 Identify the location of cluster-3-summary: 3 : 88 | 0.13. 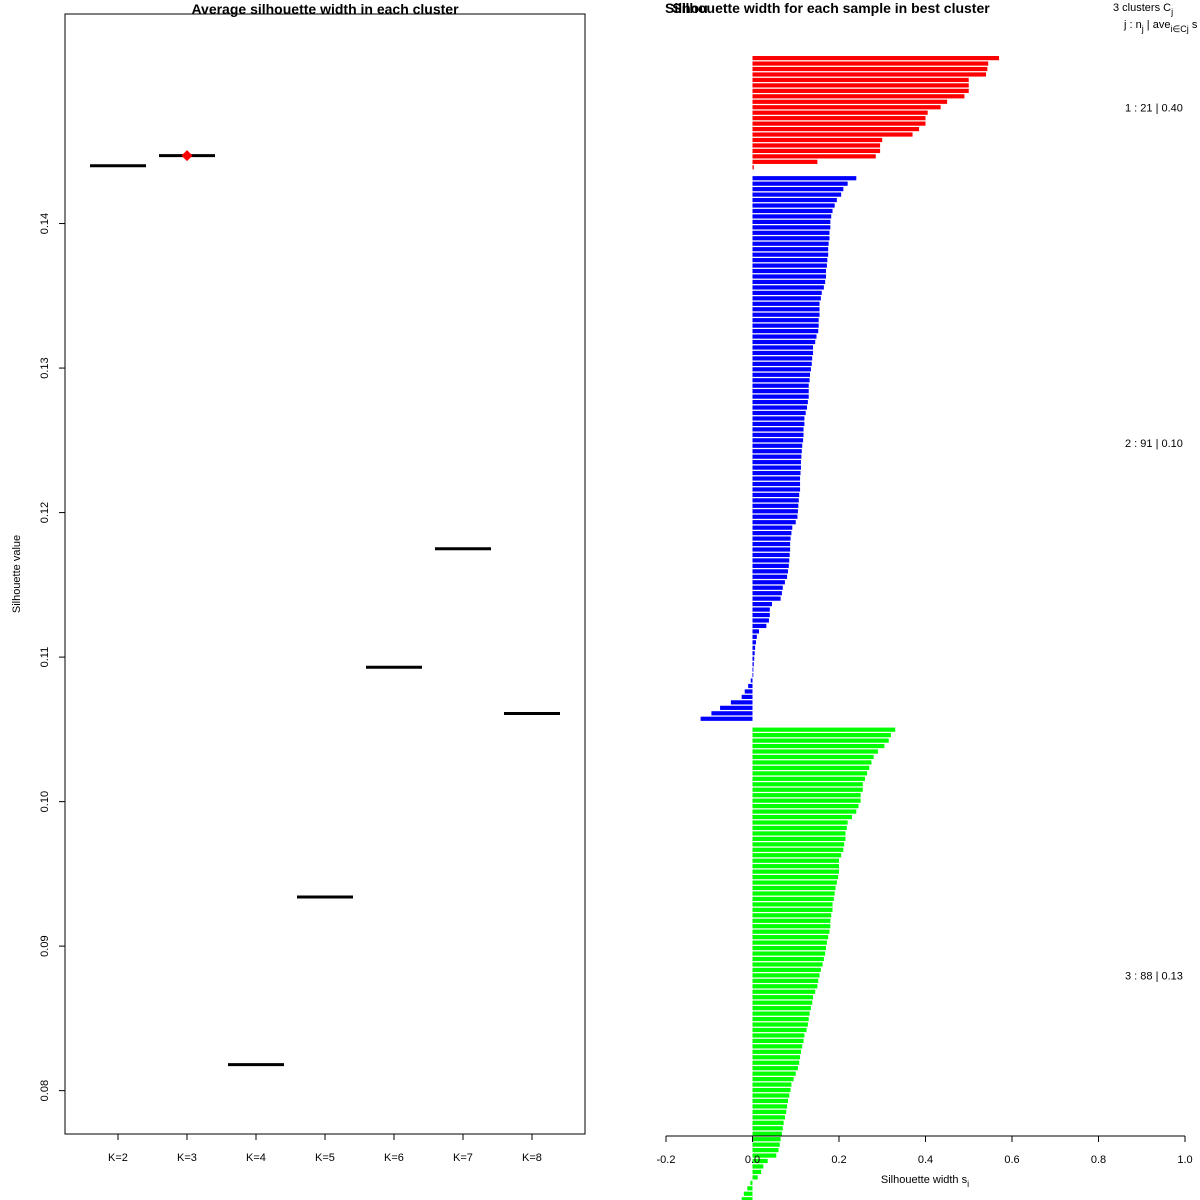
(1154, 976).